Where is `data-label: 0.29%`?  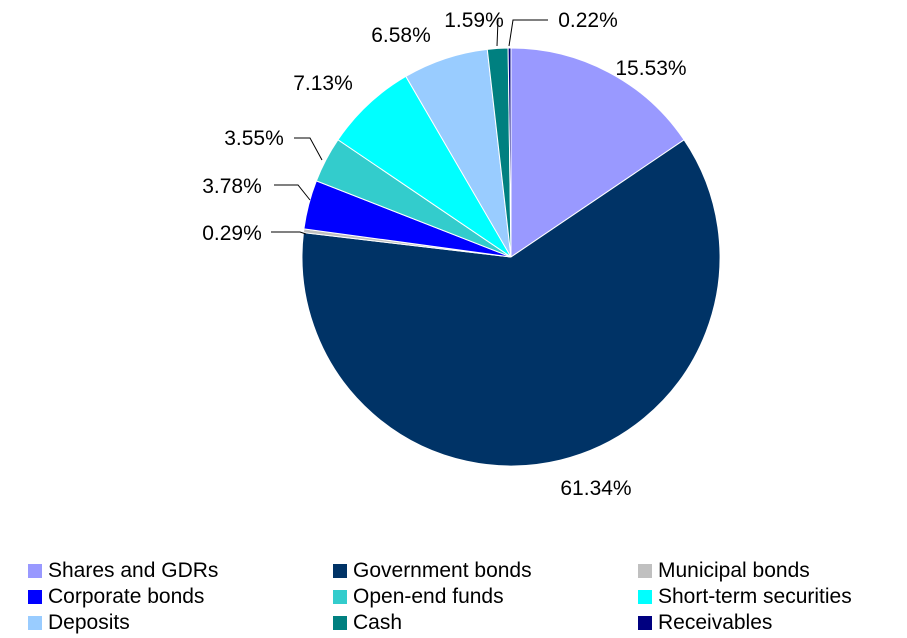
data-label: 0.29% is located at coordinates (232, 233).